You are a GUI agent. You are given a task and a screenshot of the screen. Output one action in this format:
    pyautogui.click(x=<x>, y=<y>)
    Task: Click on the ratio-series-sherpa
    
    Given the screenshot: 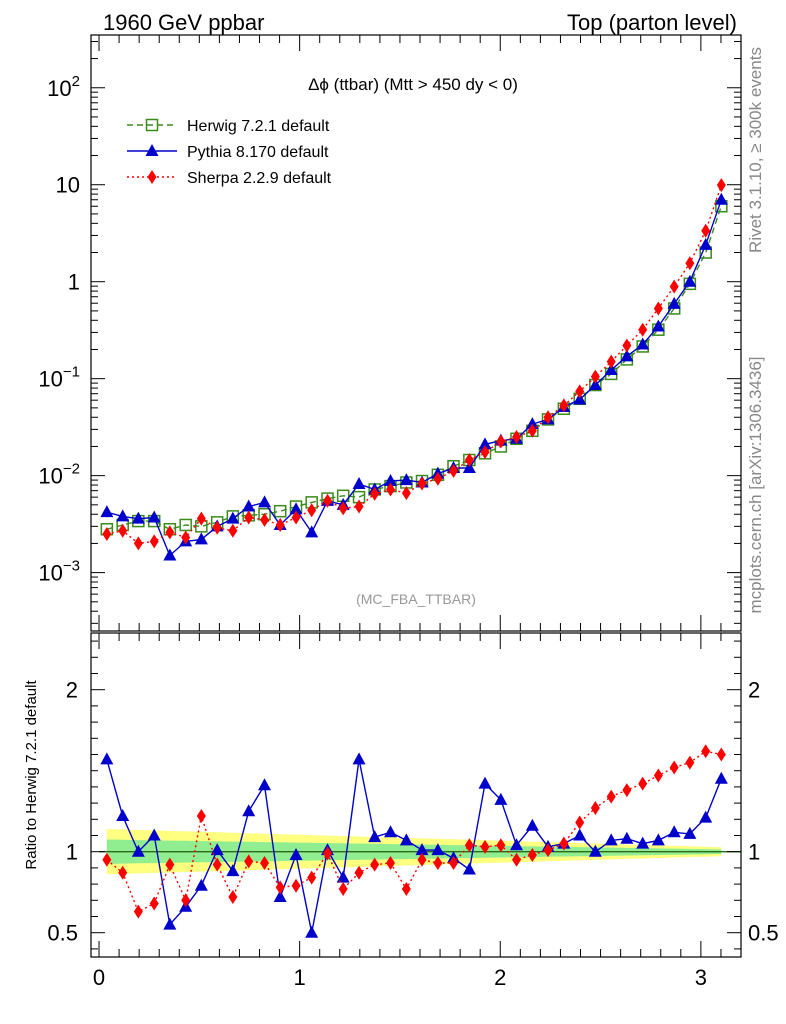 What is the action you would take?
    pyautogui.click(x=414, y=831)
    